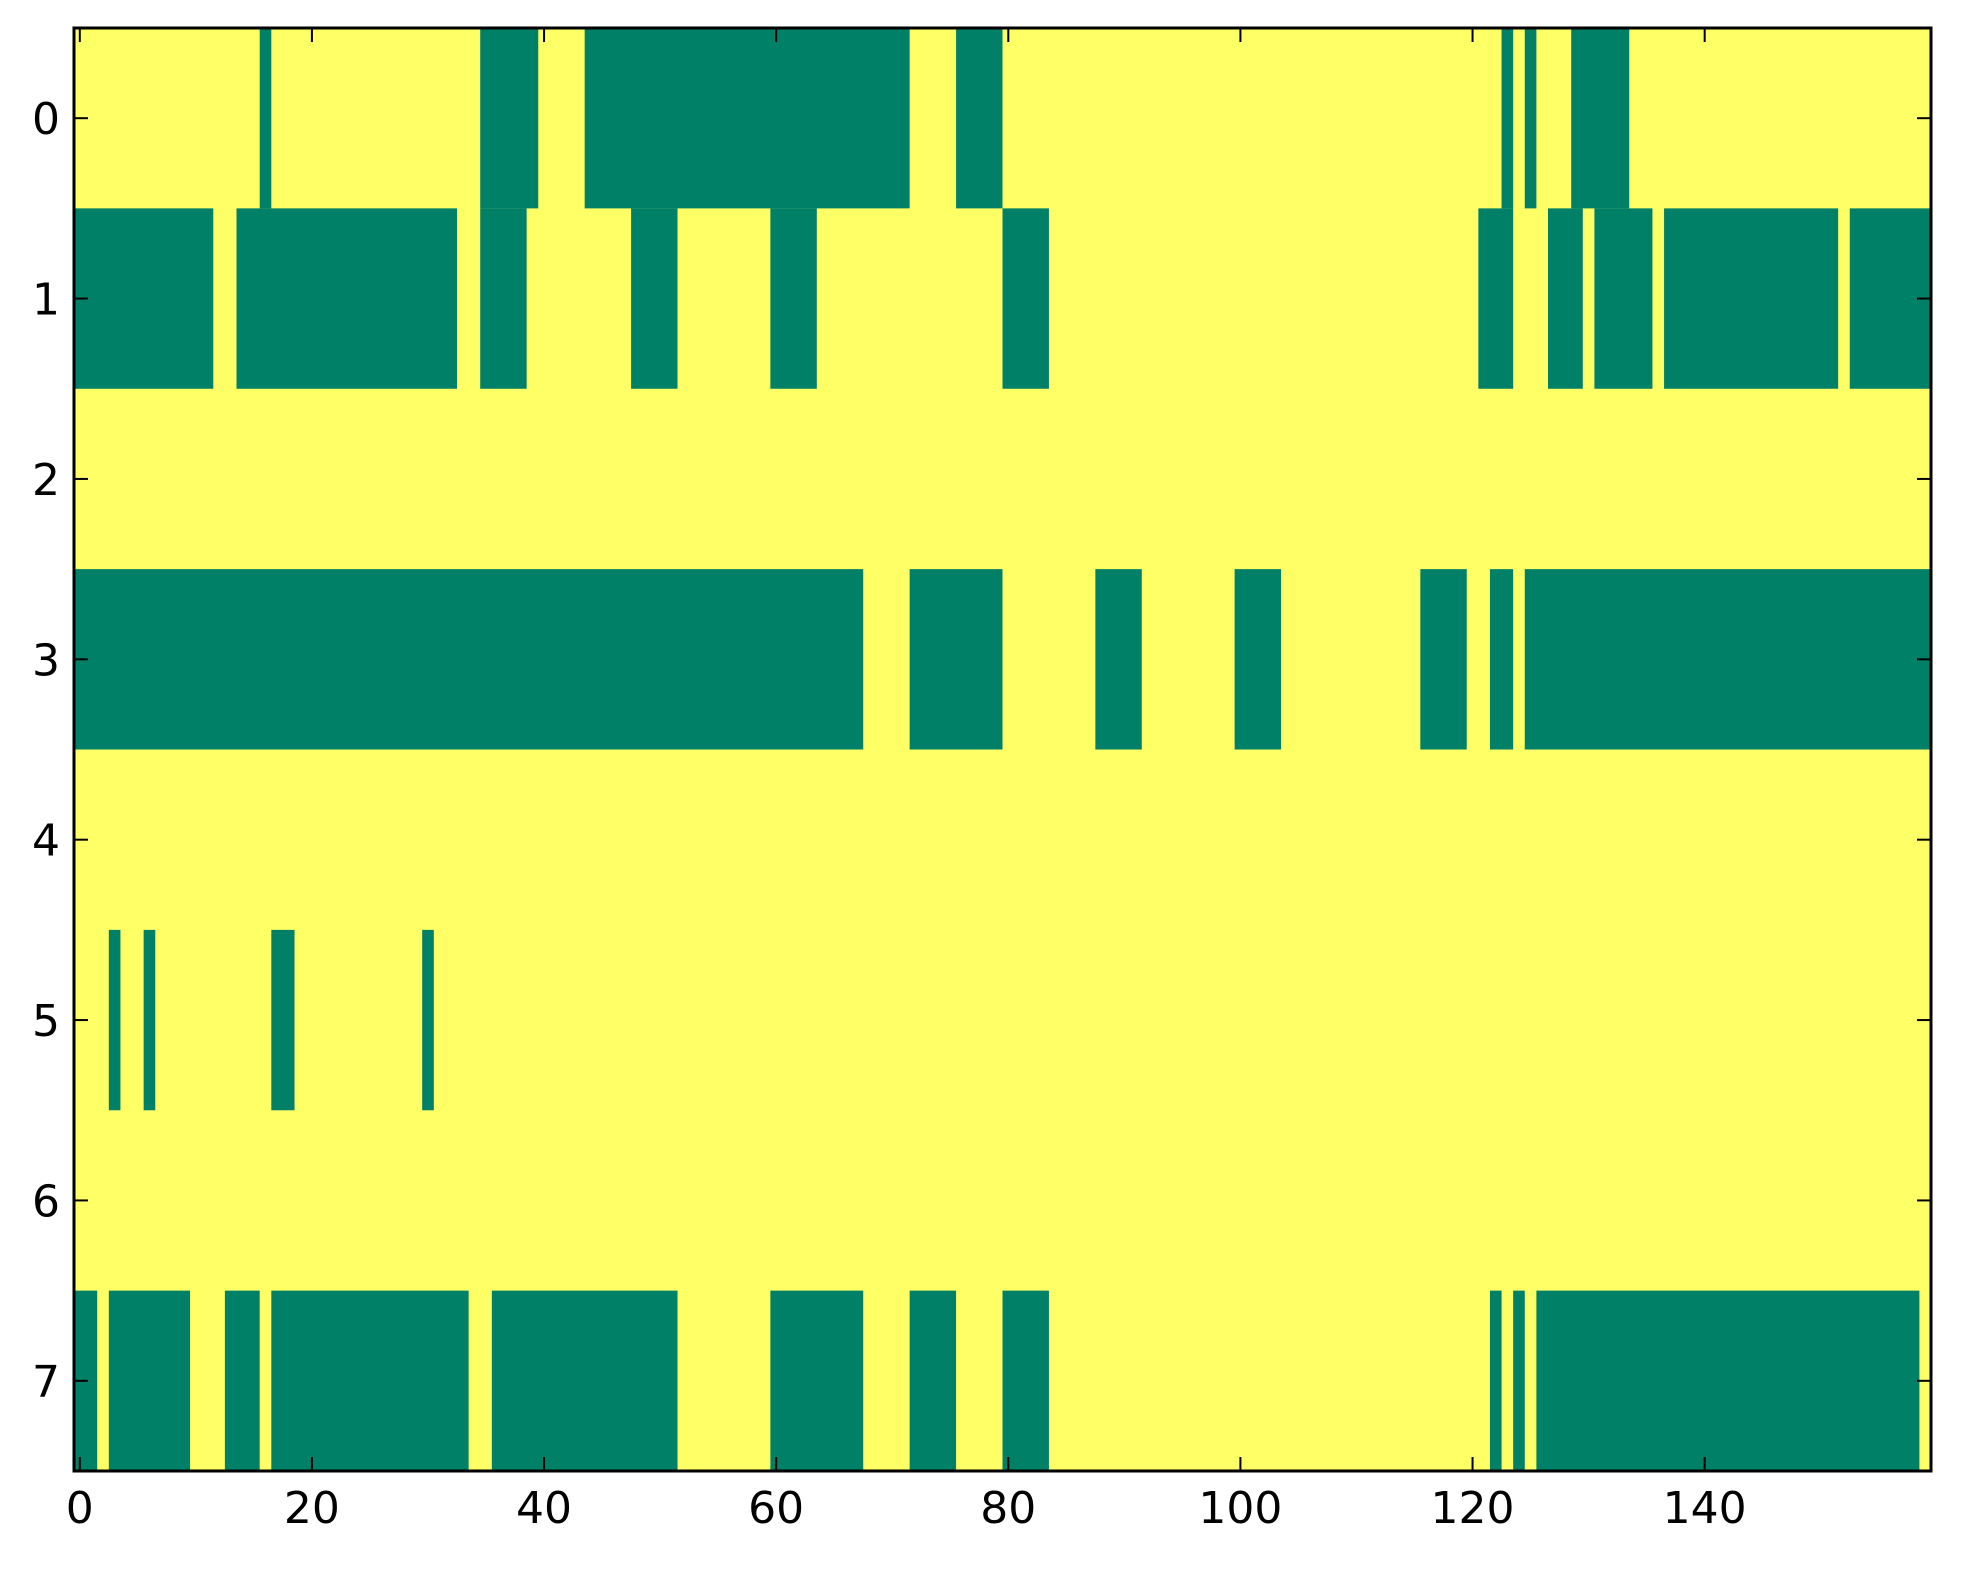 The height and width of the screenshot is (1569, 1963). What do you see at coordinates (544, 1508) in the screenshot?
I see `x-tick-label: 40` at bounding box center [544, 1508].